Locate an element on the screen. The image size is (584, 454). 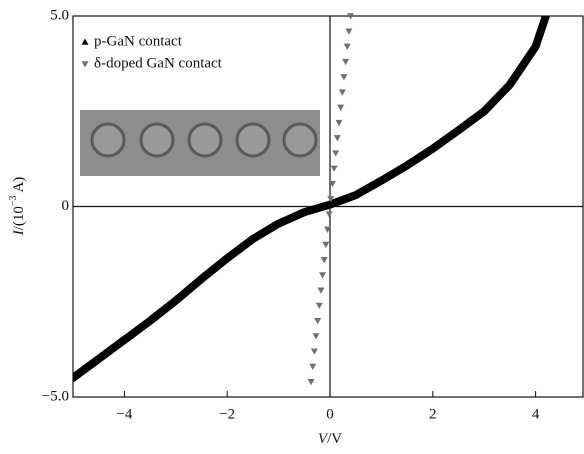
y-tick-label: 0 is located at coordinates (66, 206).